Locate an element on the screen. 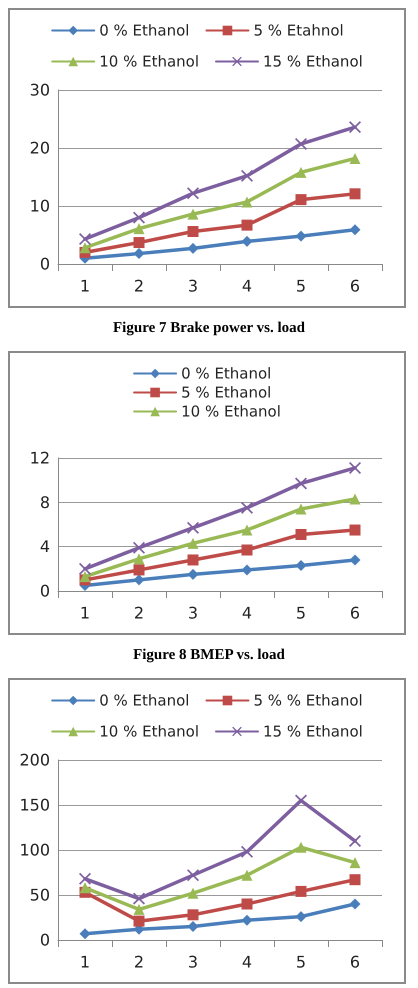 The image size is (418, 988). legend-label: 5 % % Ethanol is located at coordinates (308, 701).